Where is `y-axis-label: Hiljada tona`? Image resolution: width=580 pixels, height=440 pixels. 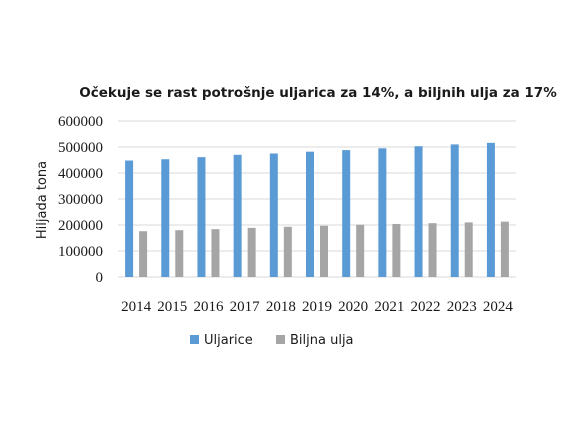 y-axis-label: Hiljada tona is located at coordinates (42, 200).